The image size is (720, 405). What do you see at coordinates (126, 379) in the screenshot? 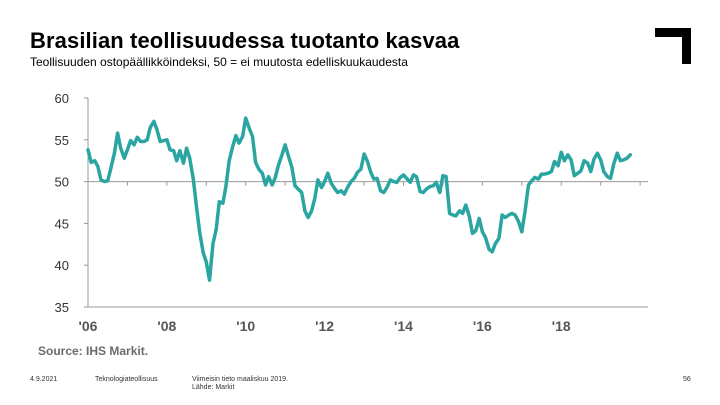
I see `footer-organization: Teknologiateollisuus` at bounding box center [126, 379].